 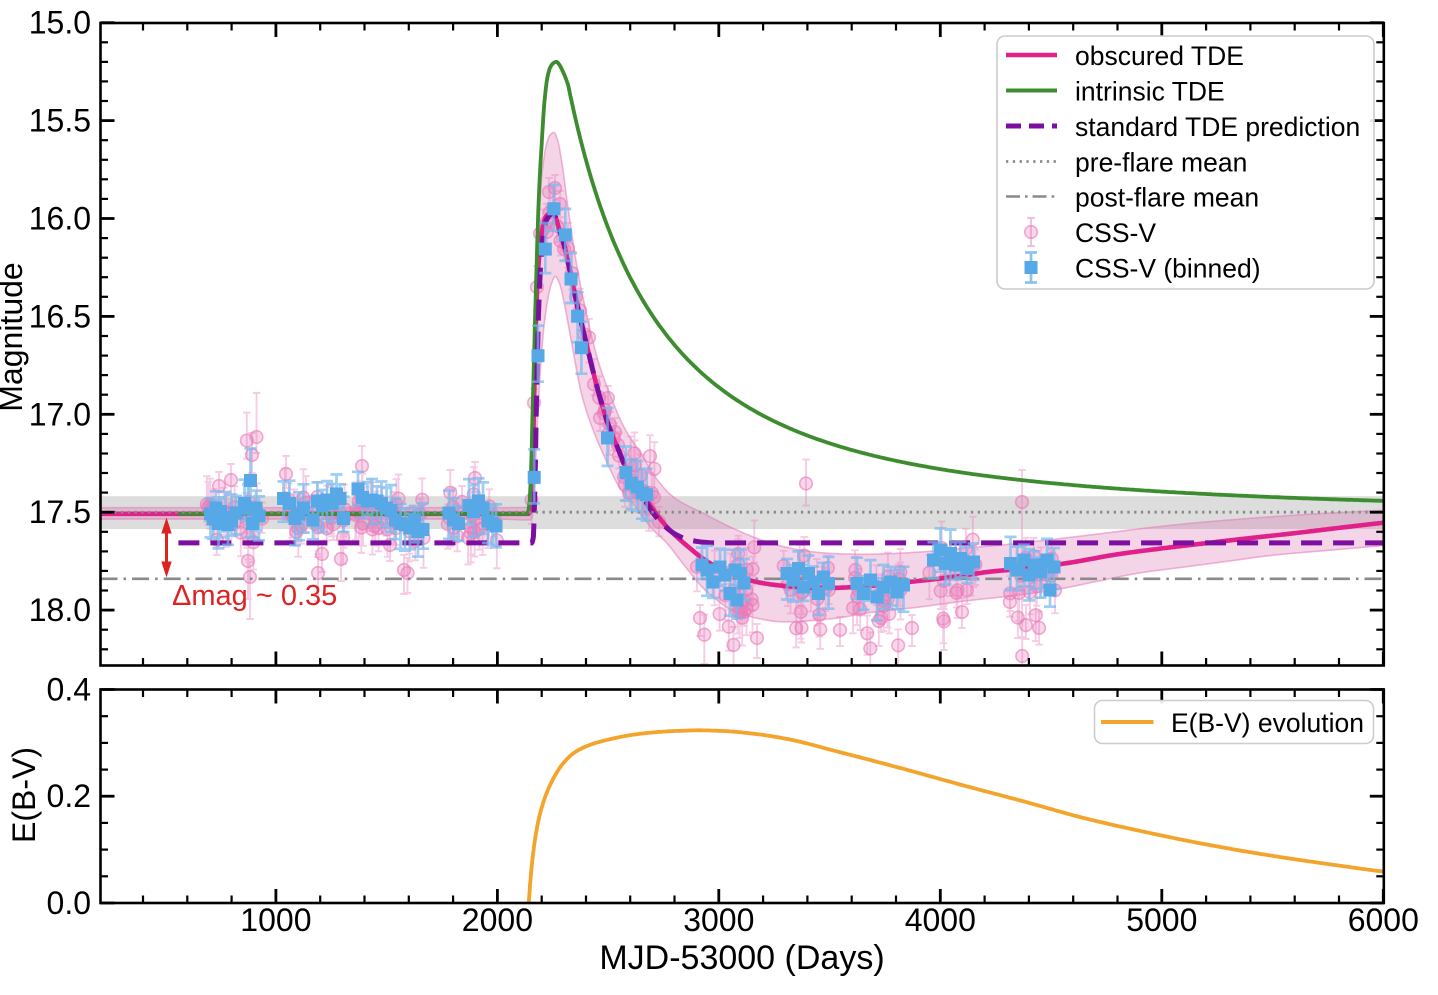 I want to click on svg-text: obscured TDE, so click(x=1159, y=56).